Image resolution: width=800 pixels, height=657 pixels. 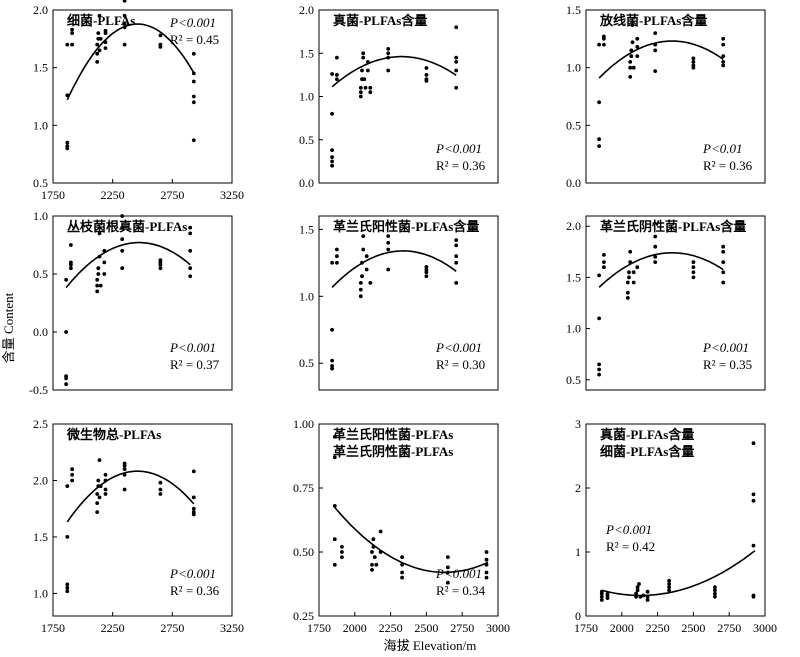 I want to click on x-tick-label: 3250, so click(x=232, y=628).